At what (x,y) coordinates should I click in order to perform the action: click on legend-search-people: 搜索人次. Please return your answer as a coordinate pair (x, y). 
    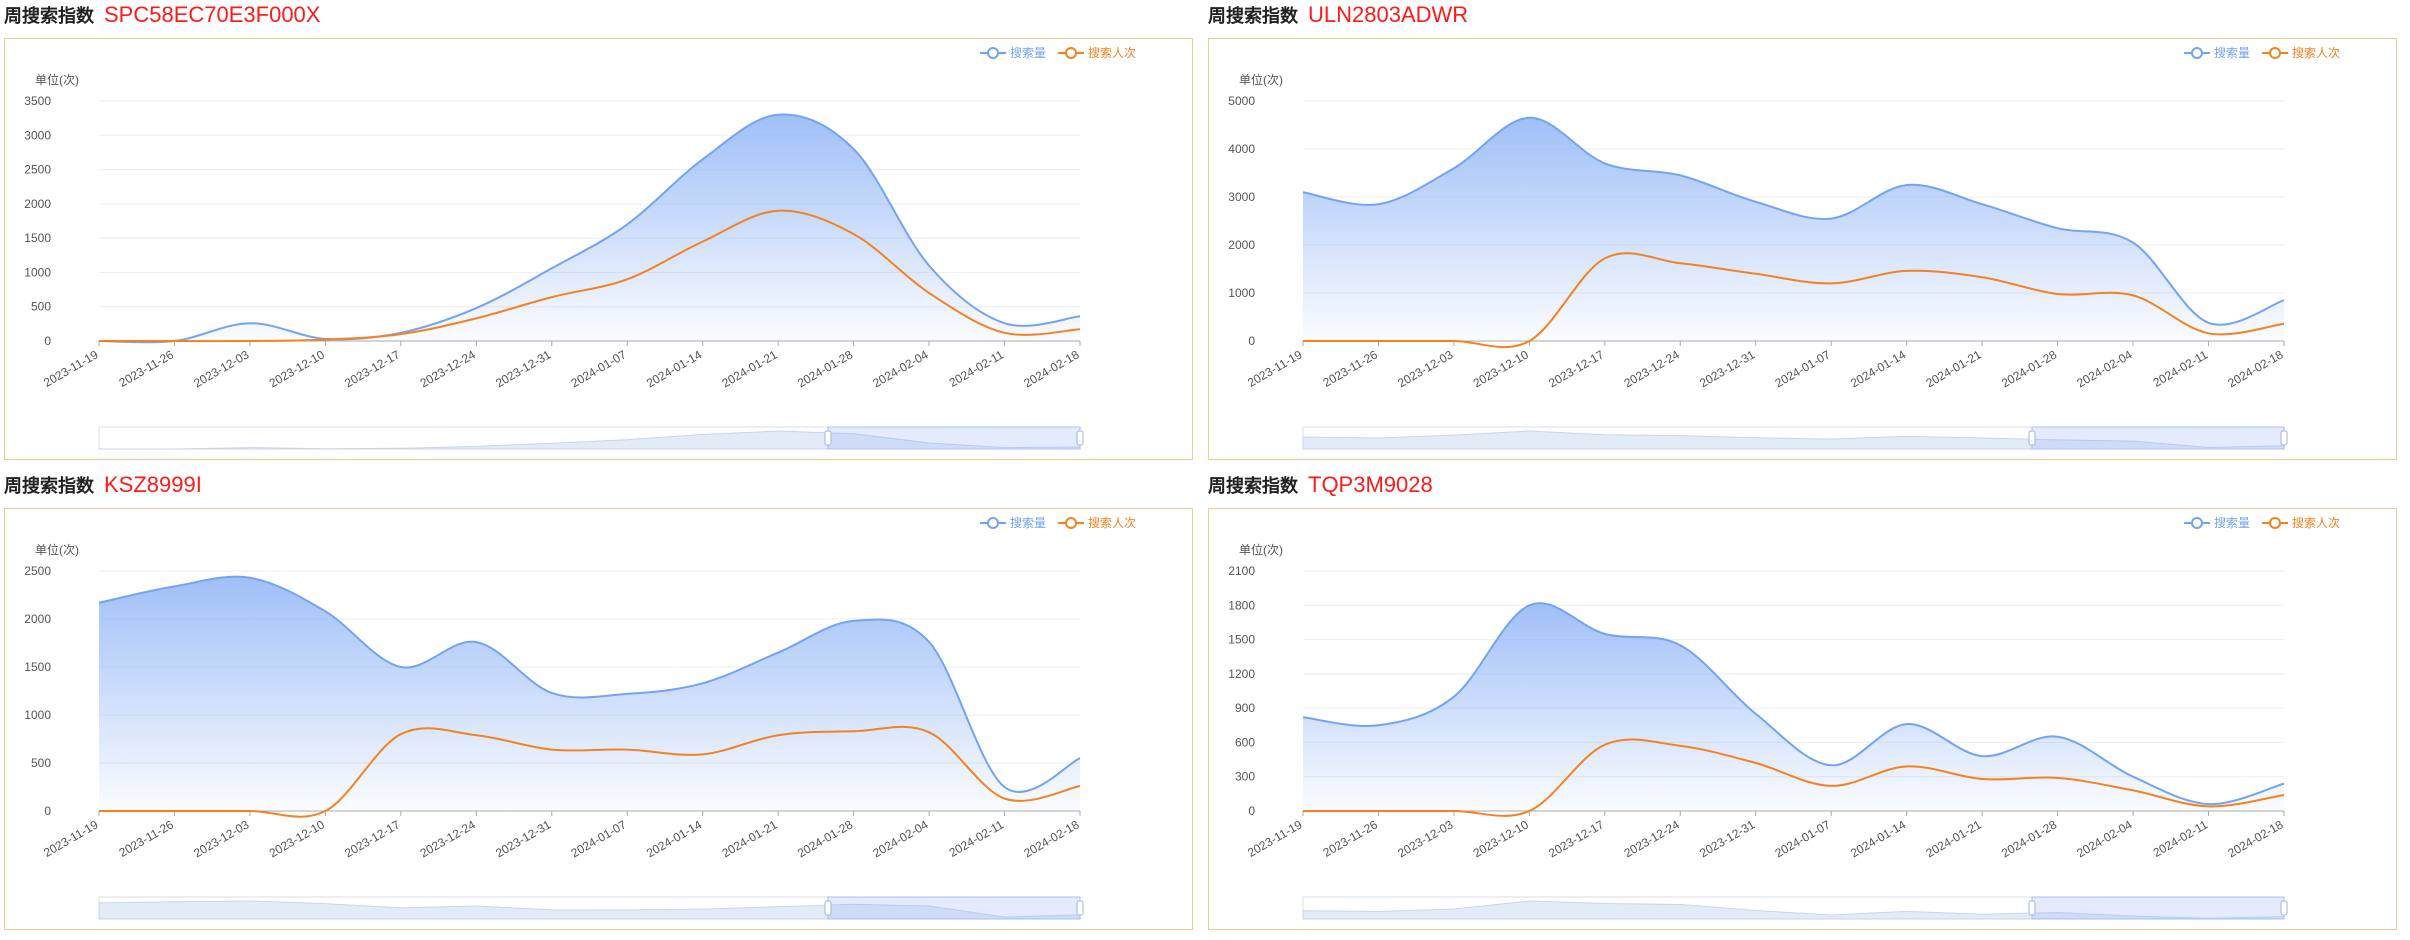
    Looking at the image, I should click on (1096, 522).